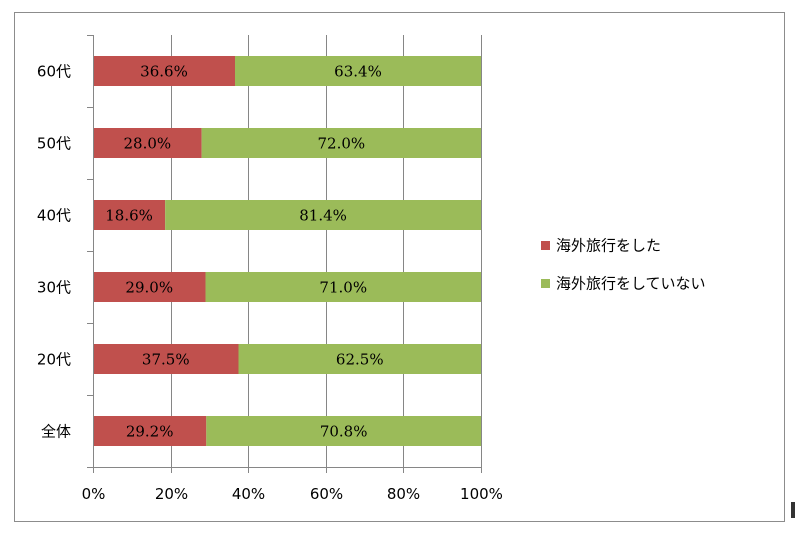  Describe the element at coordinates (608, 246) in the screenshot. I see `legend-label-traveled: 海外旅行をした` at that location.